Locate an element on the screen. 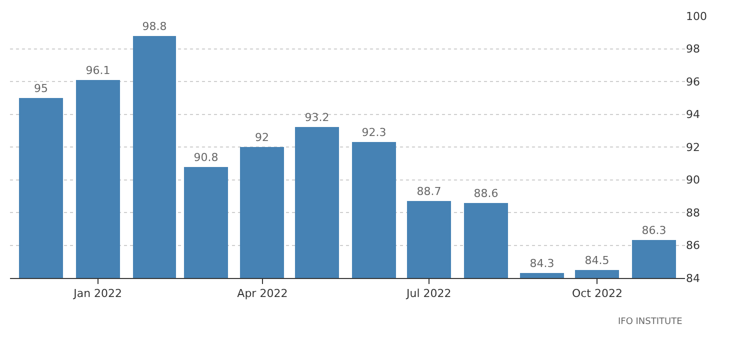 The height and width of the screenshot is (340, 730). text: IFO INSTITUTE is located at coordinates (650, 322).